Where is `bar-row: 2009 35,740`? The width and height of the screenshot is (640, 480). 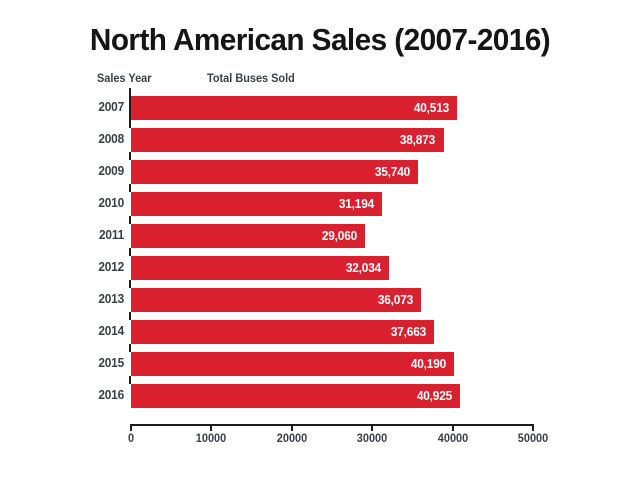 bar-row: 2009 35,740 is located at coordinates (320, 172).